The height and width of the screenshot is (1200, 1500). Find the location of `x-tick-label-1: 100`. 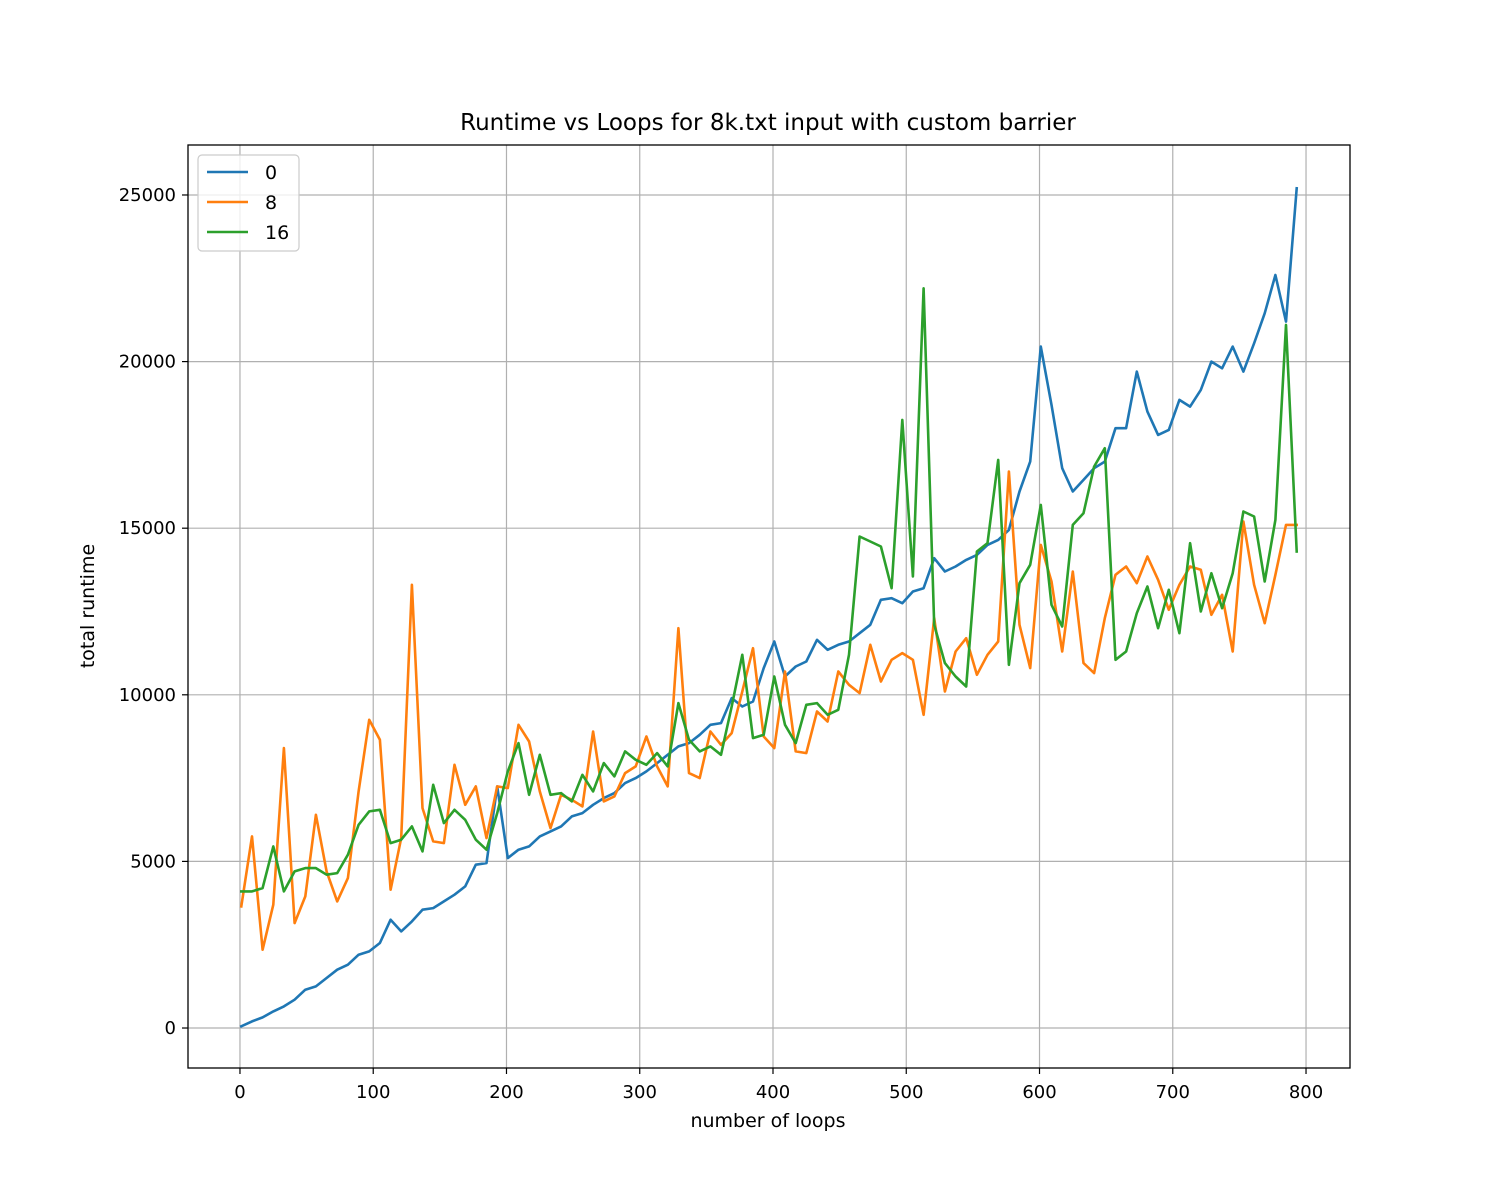

x-tick-label-1: 100 is located at coordinates (373, 1092).